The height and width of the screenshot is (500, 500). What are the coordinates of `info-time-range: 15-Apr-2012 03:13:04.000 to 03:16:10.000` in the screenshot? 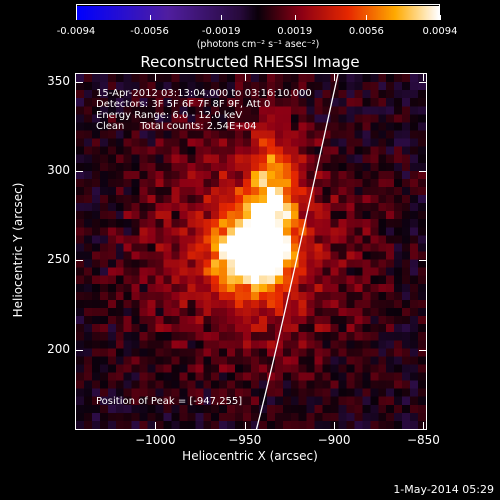 It's located at (204, 93).